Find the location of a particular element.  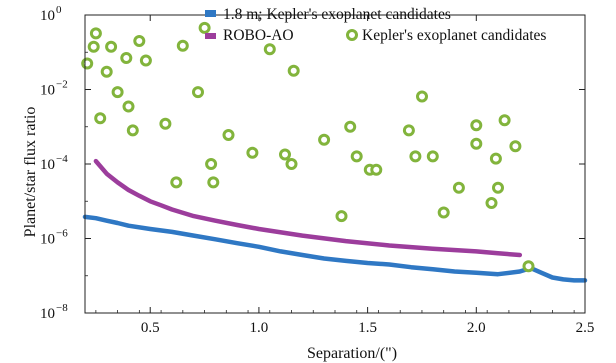

y-axis-label: Planet/star flux ratio is located at coordinates (30, 172).